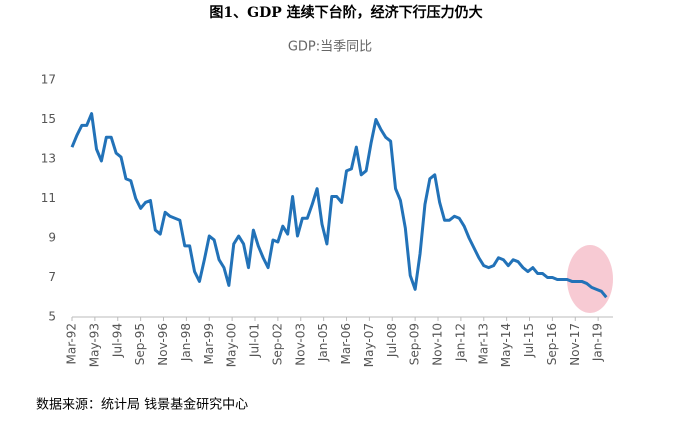  What do you see at coordinates (52, 317) in the screenshot?
I see `y-tick-label: 5` at bounding box center [52, 317].